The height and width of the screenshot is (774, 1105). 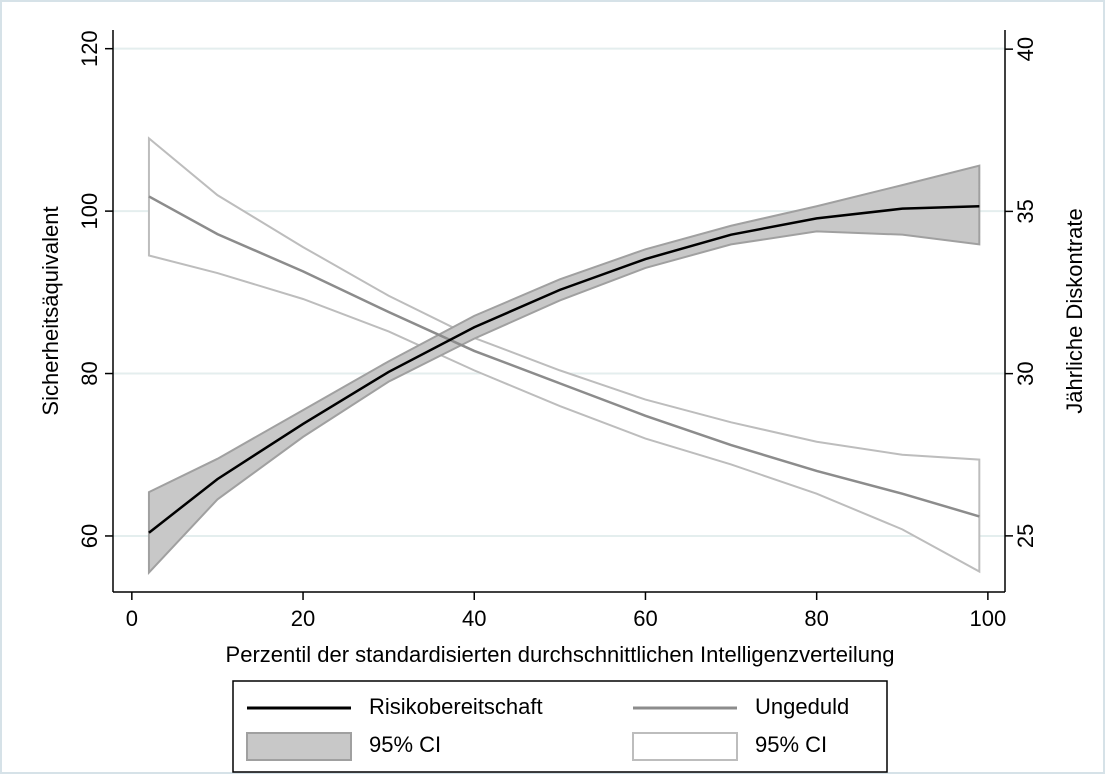 What do you see at coordinates (988, 618) in the screenshot?
I see `x-tick-label: 100` at bounding box center [988, 618].